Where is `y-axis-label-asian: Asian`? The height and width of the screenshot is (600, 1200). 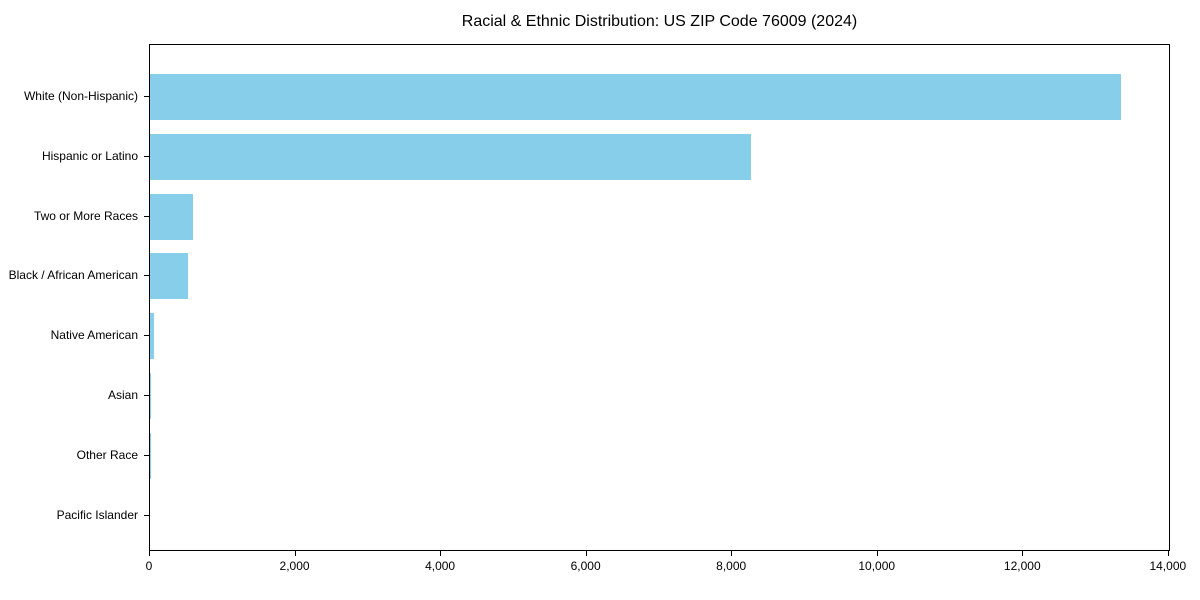 y-axis-label-asian: Asian is located at coordinates (122, 395).